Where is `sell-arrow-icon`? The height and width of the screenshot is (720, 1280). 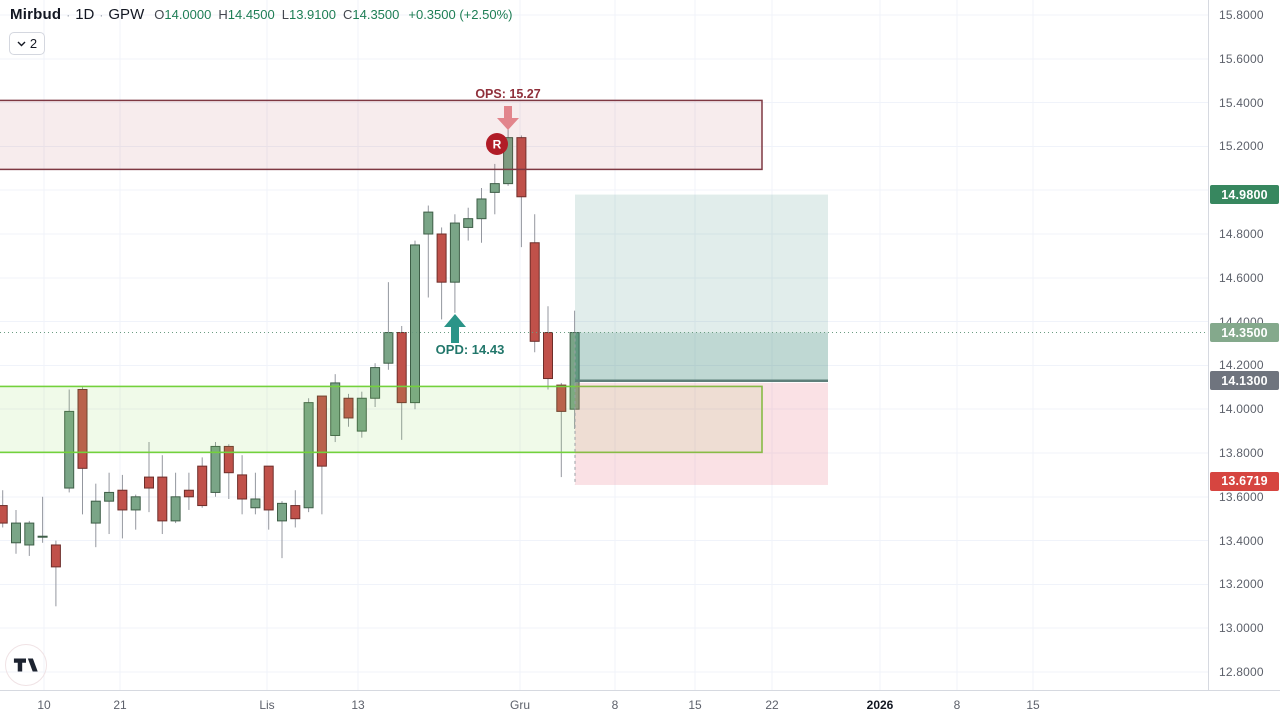
sell-arrow-icon is located at coordinates (508, 118).